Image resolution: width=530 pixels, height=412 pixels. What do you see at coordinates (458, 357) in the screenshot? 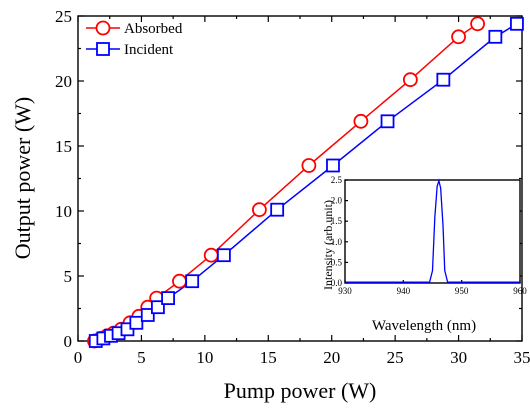
I see `x-tick-label: 30` at bounding box center [458, 357].